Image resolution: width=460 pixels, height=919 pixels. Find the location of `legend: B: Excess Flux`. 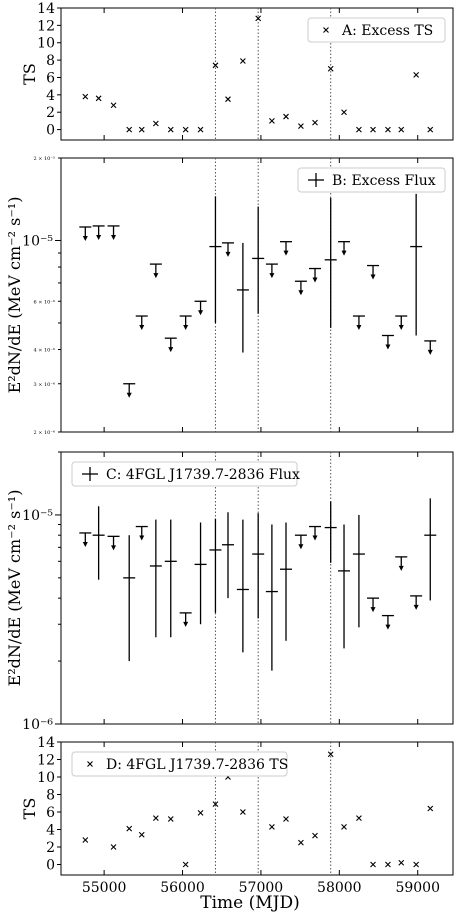

legend: B: Excess Flux is located at coordinates (371, 180).